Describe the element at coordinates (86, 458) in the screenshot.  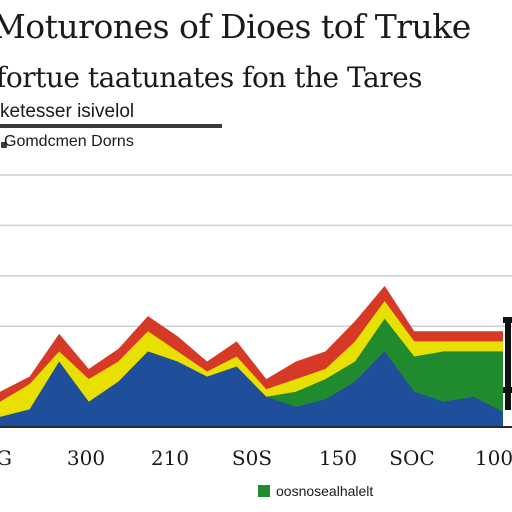
I see `x-tick-label: 300` at that location.